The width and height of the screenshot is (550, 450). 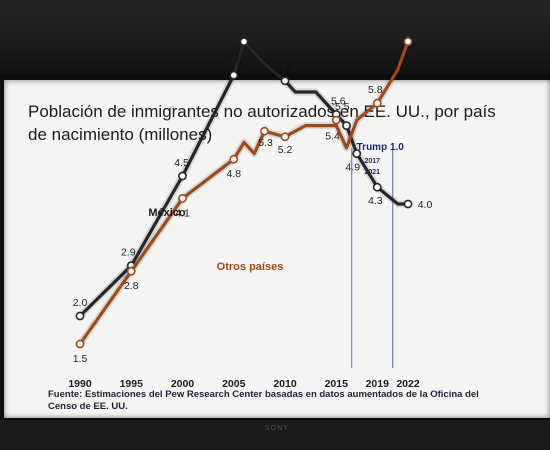 I want to click on data-label-otros-paises: 1.5, so click(x=80, y=359).